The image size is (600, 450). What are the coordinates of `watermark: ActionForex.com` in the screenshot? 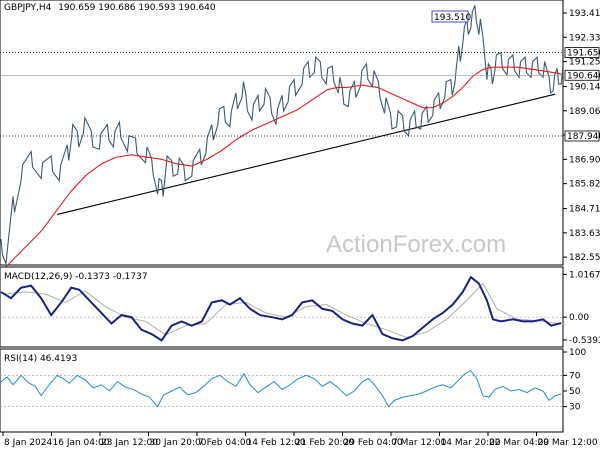 It's located at (416, 244).